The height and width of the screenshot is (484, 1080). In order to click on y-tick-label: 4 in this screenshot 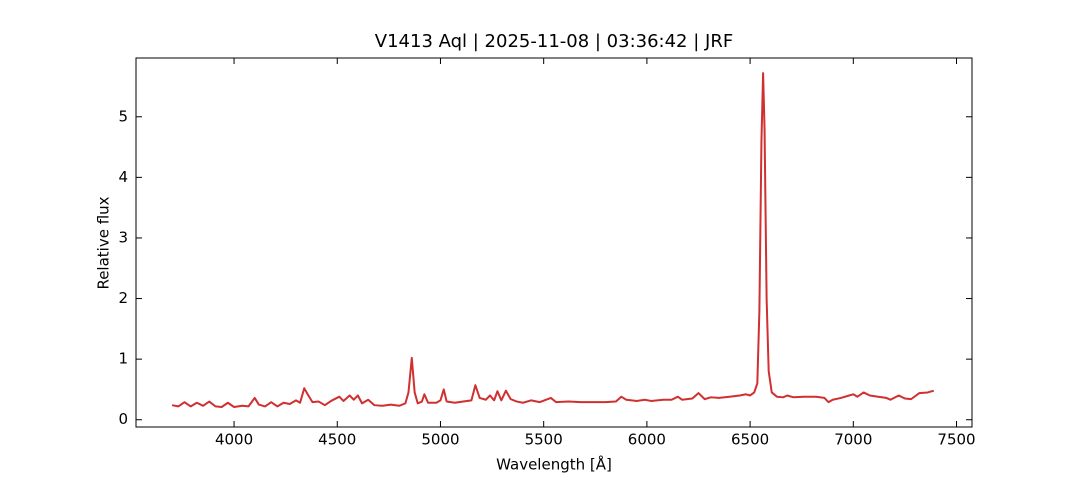, I will do `click(123, 177)`.